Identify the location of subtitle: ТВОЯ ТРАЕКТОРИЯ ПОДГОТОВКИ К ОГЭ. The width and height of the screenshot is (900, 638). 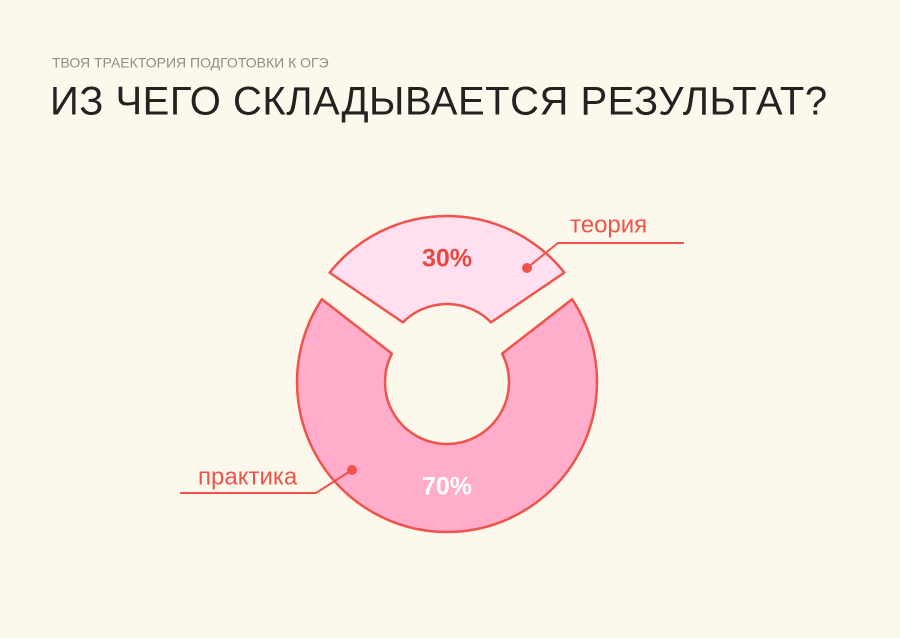
(190, 63).